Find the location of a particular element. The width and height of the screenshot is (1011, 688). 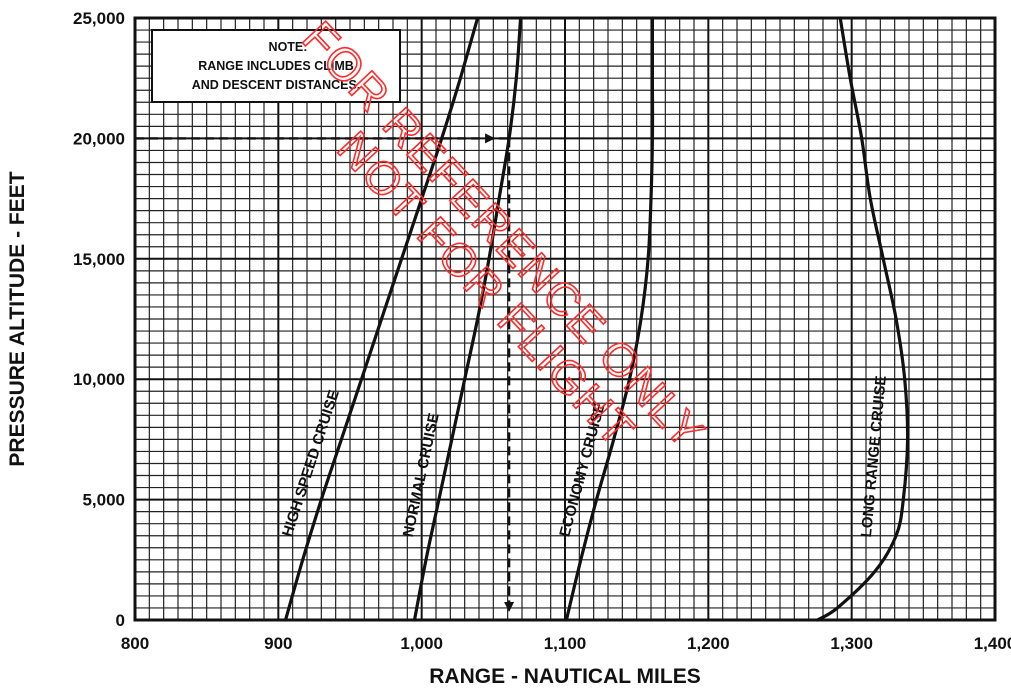

y-axis-title: PRESSURE ALTITUDE - FEET is located at coordinates (17, 318).